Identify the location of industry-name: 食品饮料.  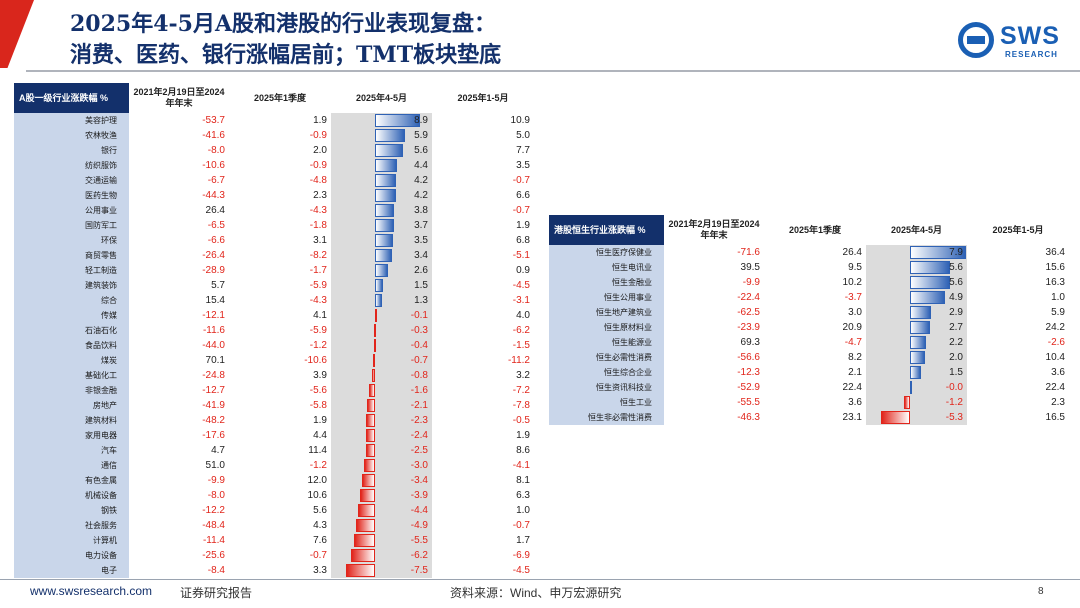
(71, 345).